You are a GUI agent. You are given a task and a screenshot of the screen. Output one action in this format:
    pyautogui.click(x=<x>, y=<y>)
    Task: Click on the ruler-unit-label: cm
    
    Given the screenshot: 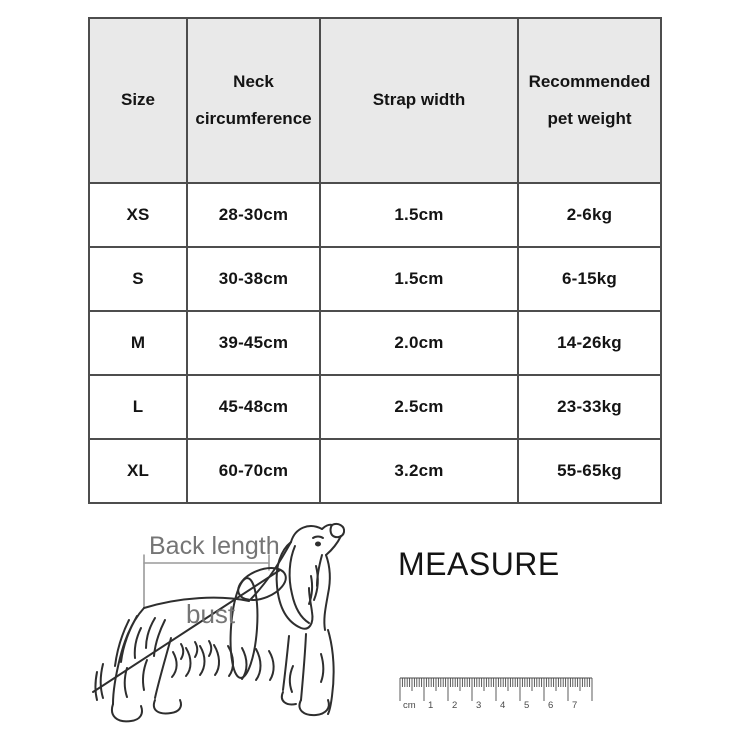 What is the action you would take?
    pyautogui.click(x=409, y=705)
    